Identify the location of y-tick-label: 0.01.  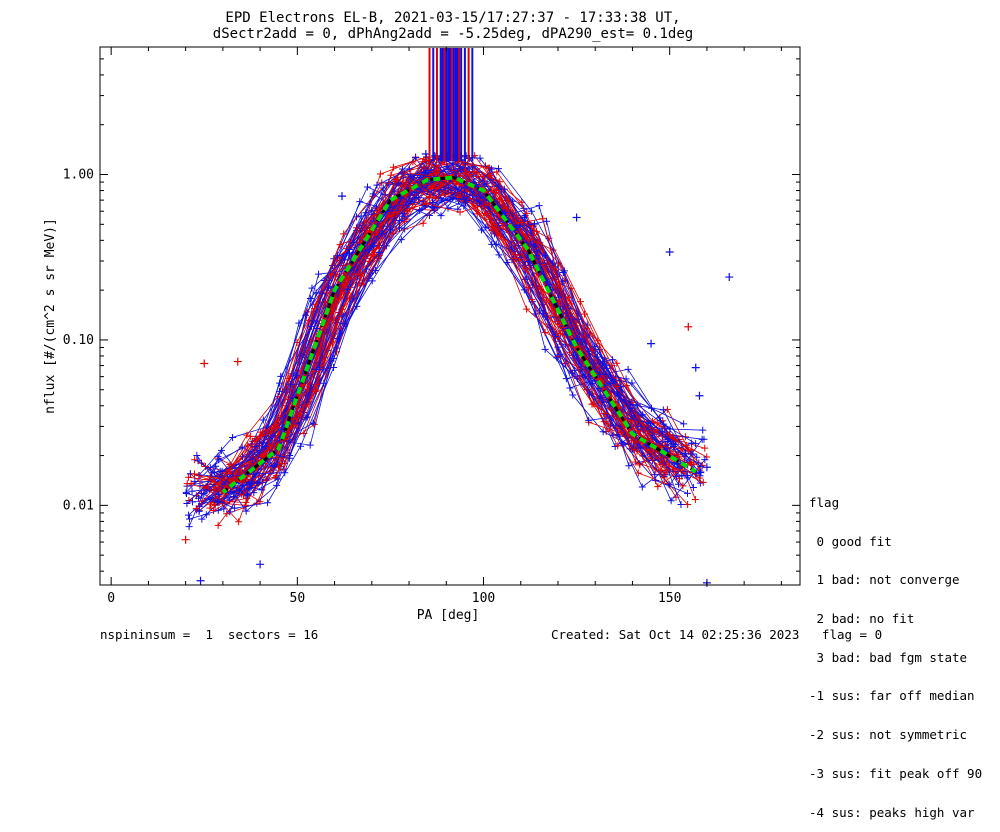
(78, 505).